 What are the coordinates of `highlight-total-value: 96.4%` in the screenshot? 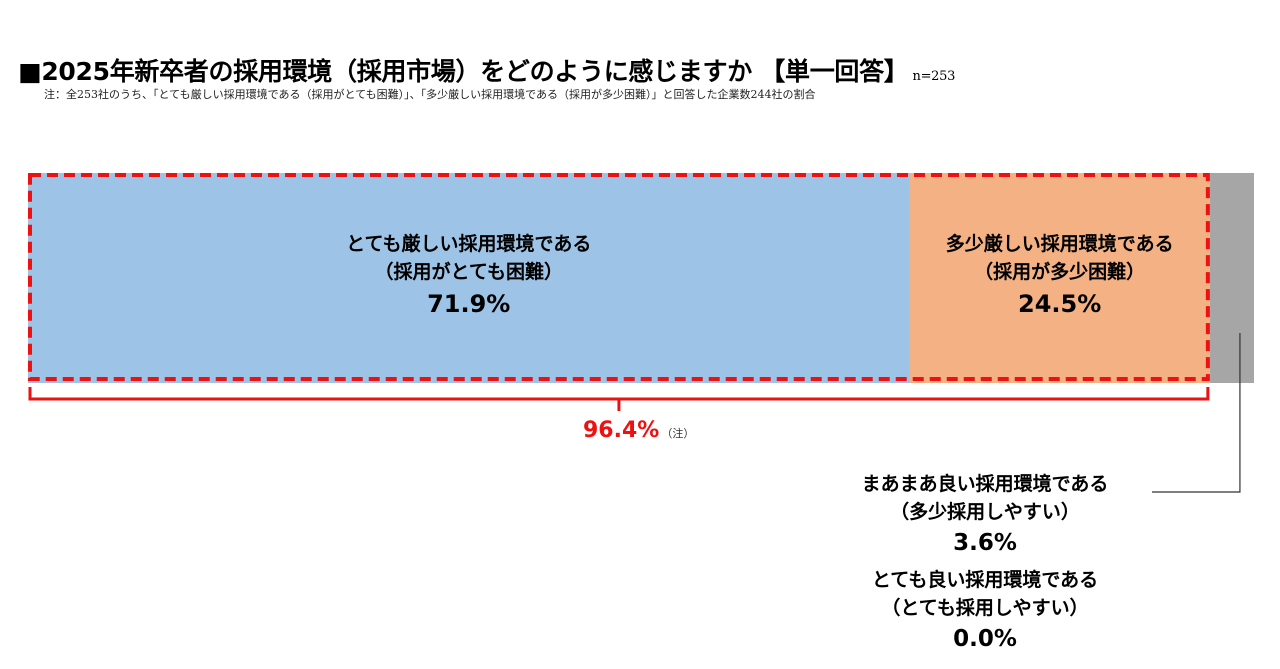 It's located at (621, 430).